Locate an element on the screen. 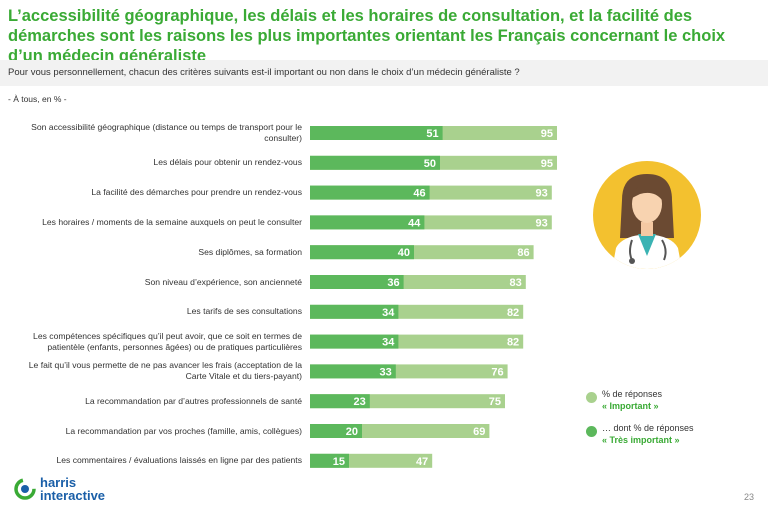 The height and width of the screenshot is (512, 768). data-label-tres-important: 40 is located at coordinates (404, 253).